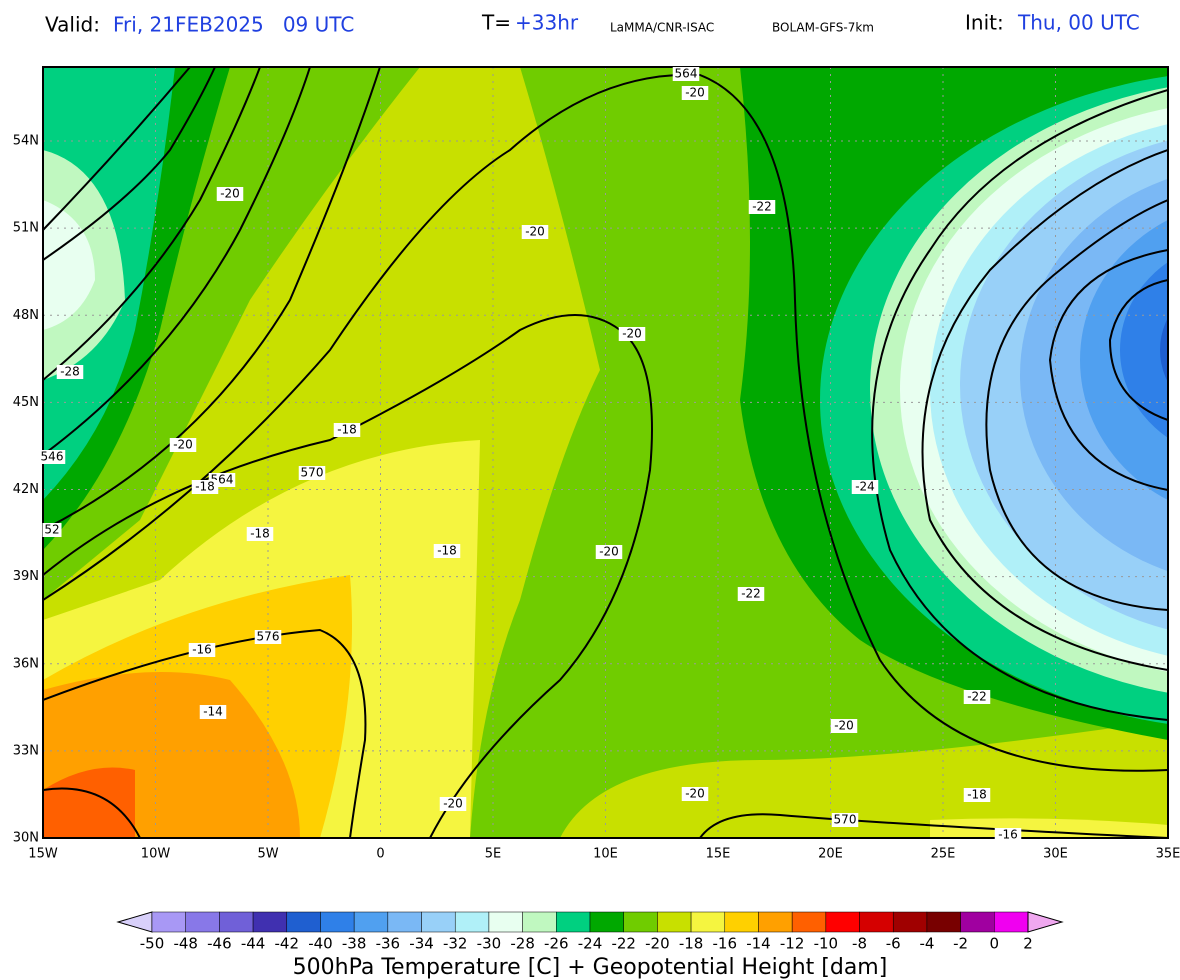 This screenshot has width=1180, height=980. What do you see at coordinates (354, 944) in the screenshot?
I see `colorbar-tick-label: -38` at bounding box center [354, 944].